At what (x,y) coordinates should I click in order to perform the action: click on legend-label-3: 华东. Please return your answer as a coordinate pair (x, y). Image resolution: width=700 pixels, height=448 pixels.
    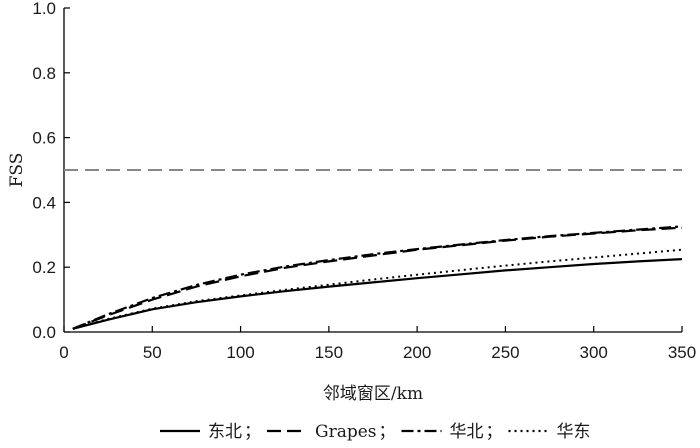
    Looking at the image, I should click on (574, 432).